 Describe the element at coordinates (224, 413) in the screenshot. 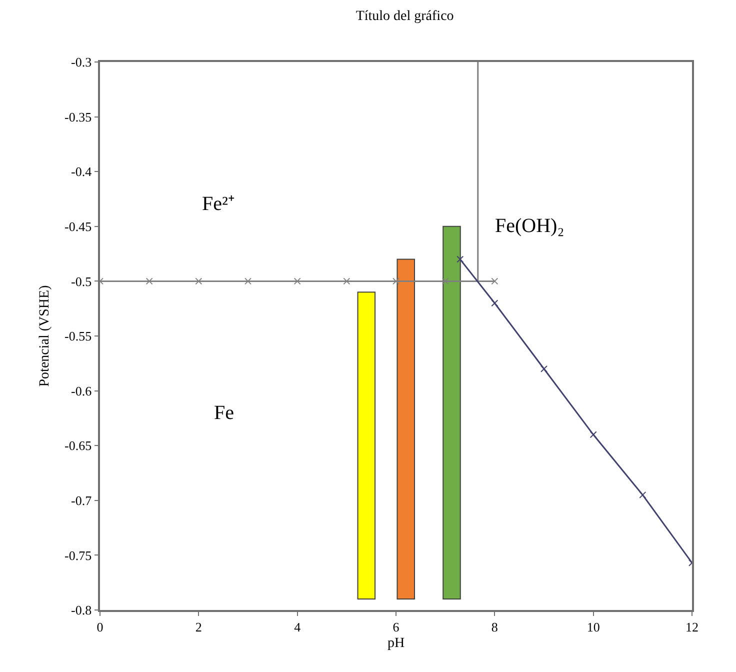

I see `annotation: Fe` at that location.